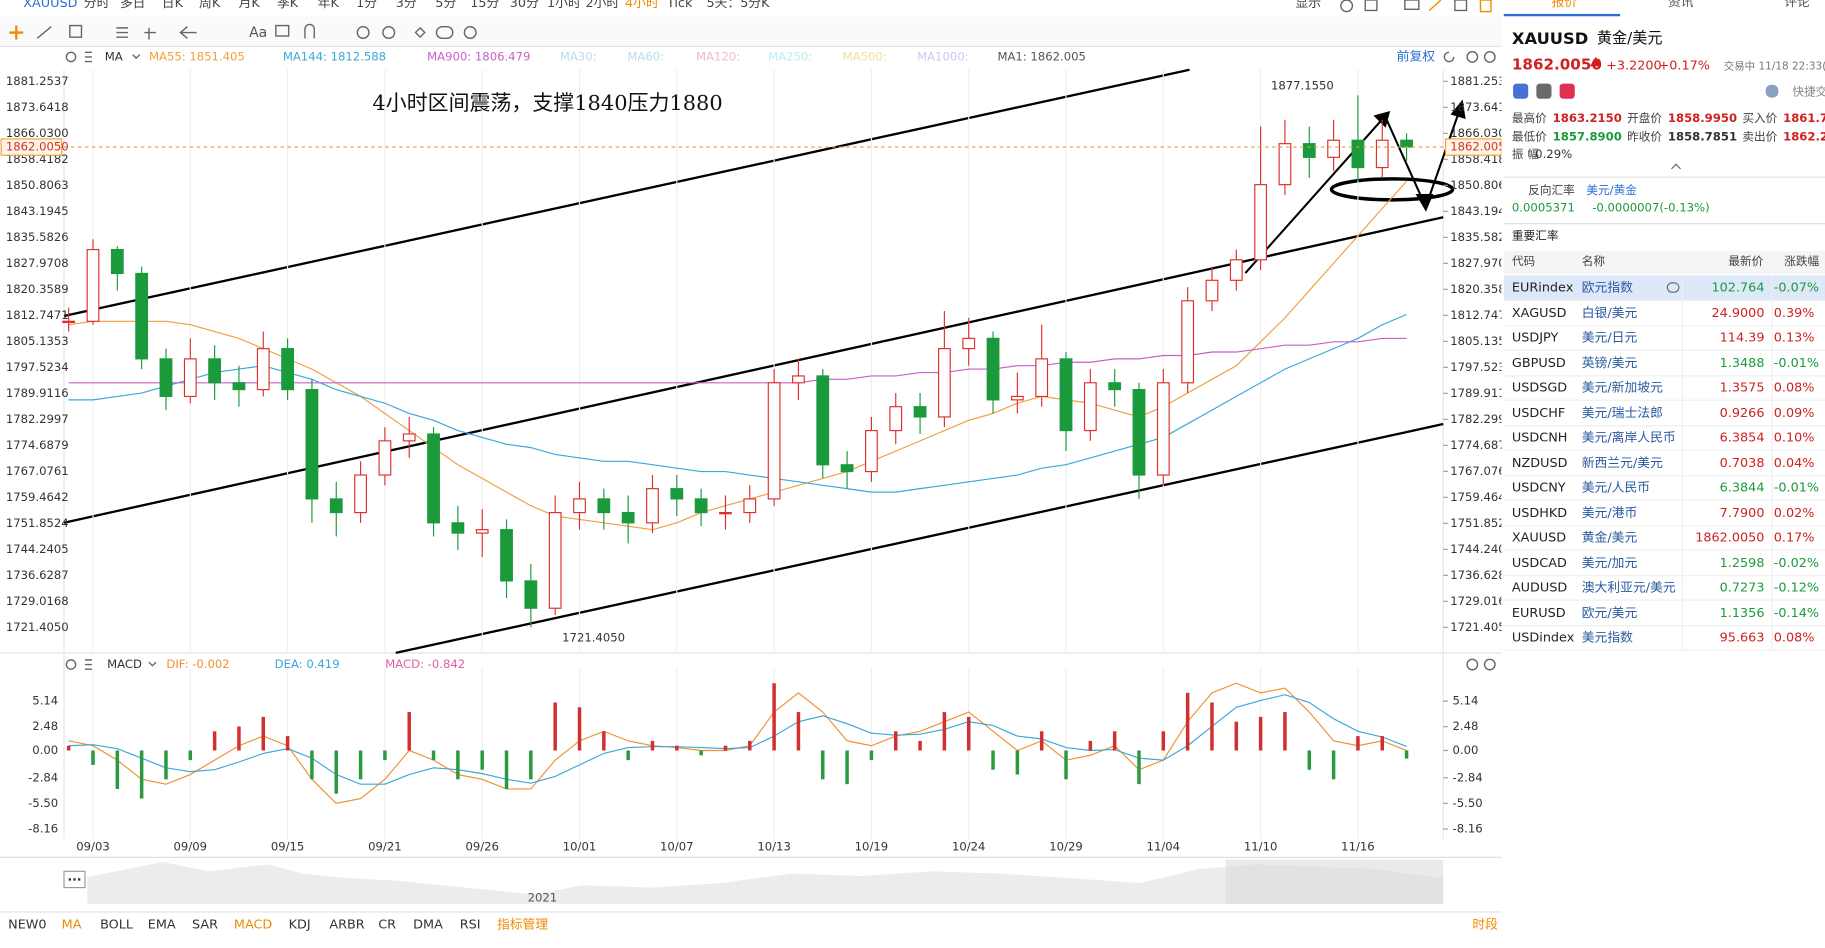  What do you see at coordinates (1538, 362) in the screenshot?
I see `code-cell: GBPUSD` at bounding box center [1538, 362].